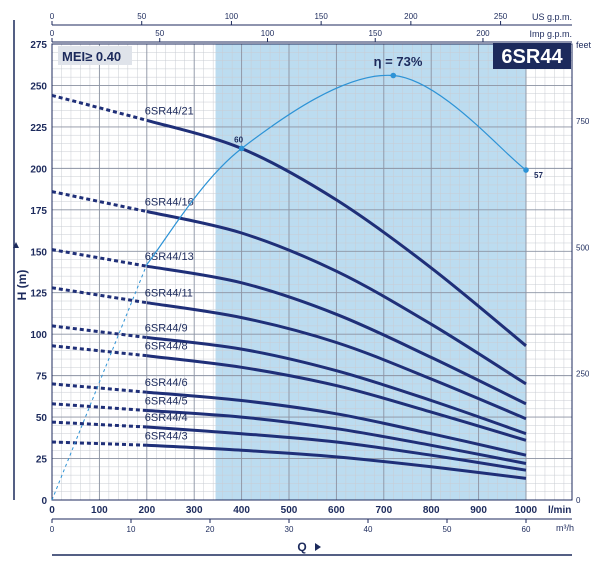  I want to click on mei-label: MEI≥ 0.40, so click(91, 56).